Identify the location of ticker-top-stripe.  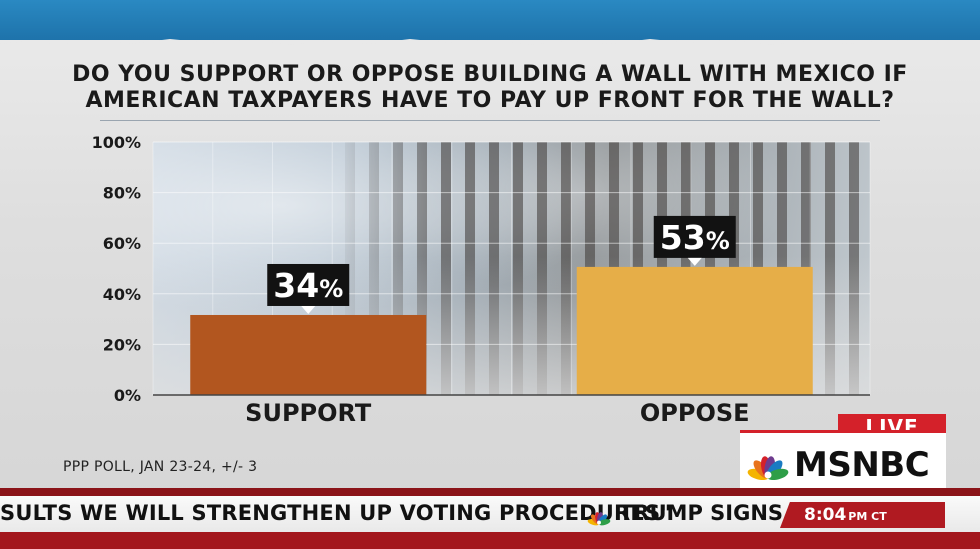
(490, 492).